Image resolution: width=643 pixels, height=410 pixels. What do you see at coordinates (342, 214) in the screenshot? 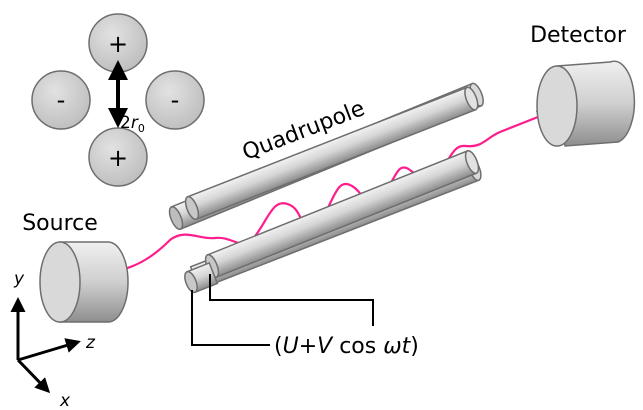
I see `rod-front-bottom` at bounding box center [342, 214].